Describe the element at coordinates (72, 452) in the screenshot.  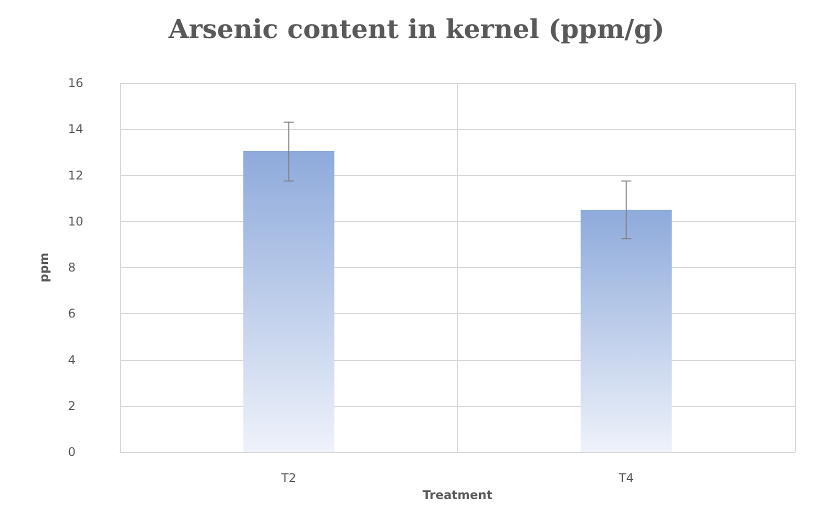
I see `y-tick-label: 0` at that location.